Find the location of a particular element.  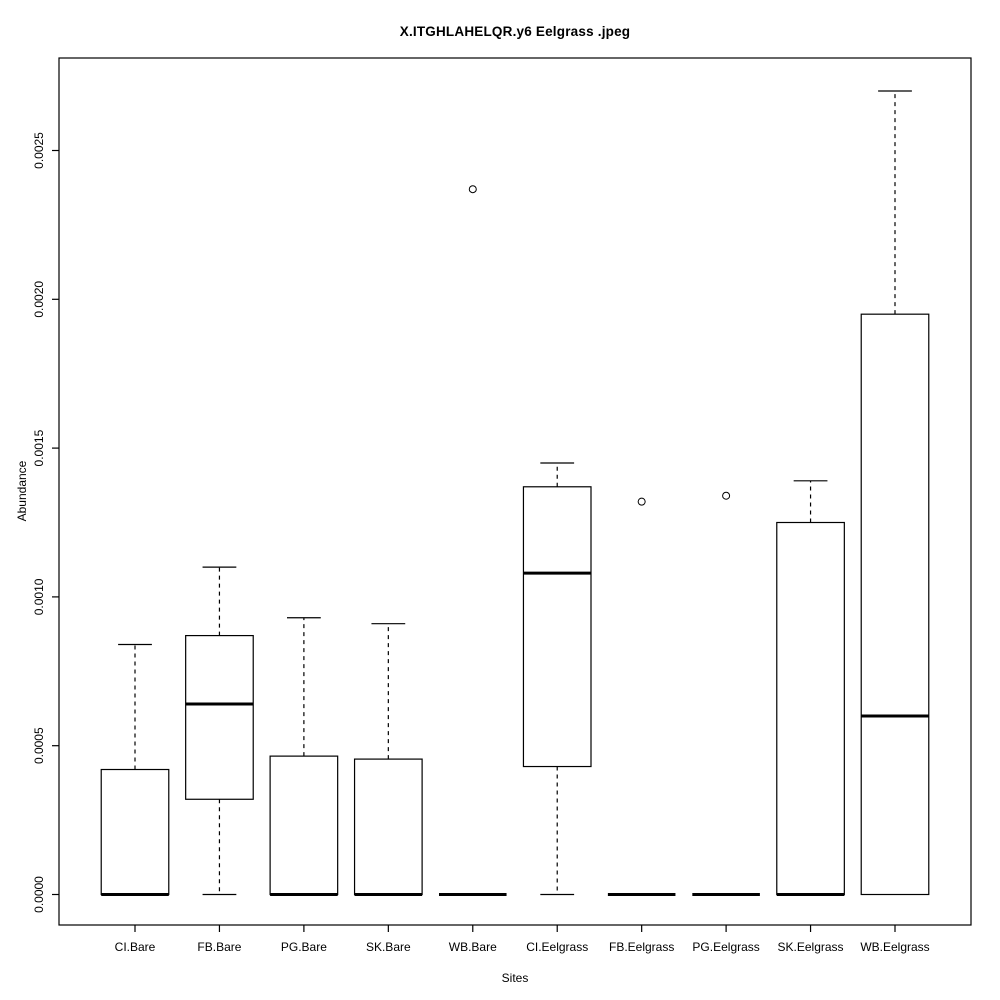

x-axis-tick-label: WB.Bare is located at coordinates (473, 947).